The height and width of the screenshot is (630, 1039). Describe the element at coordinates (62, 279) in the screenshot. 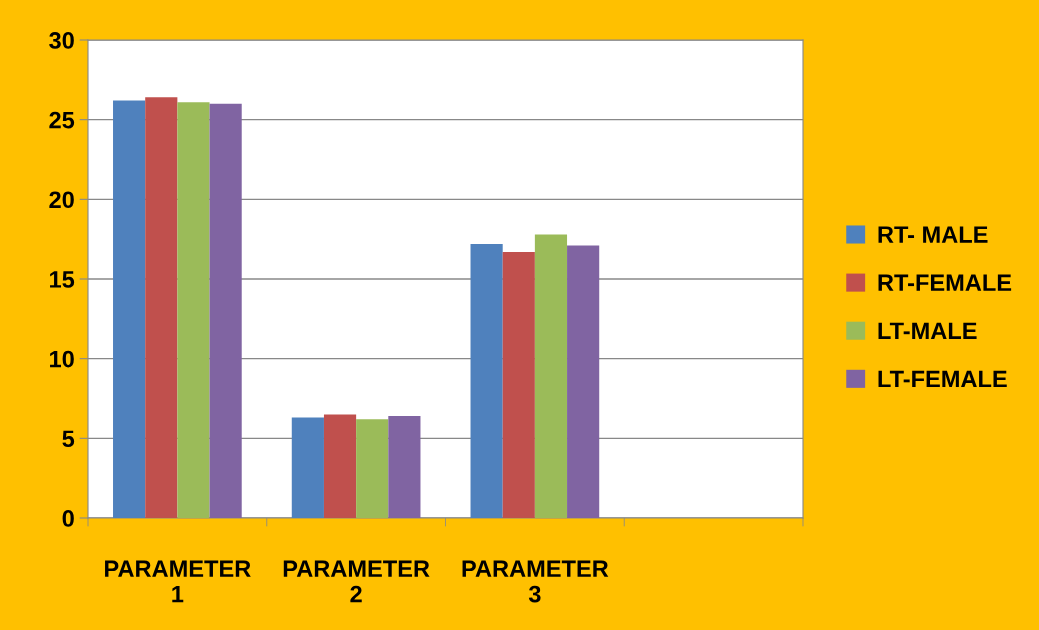

I see `y-tick-label: 15` at that location.